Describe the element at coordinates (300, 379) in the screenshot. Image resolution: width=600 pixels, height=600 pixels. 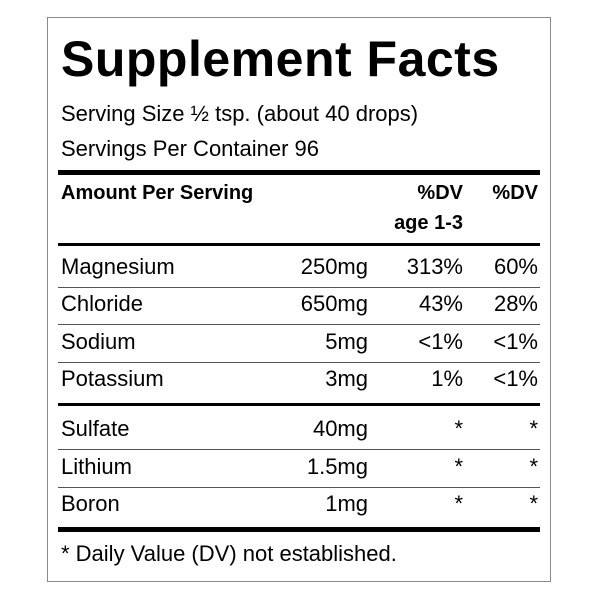
I see `nutrient-row: Potassium 3mg 1% <1%` at that location.